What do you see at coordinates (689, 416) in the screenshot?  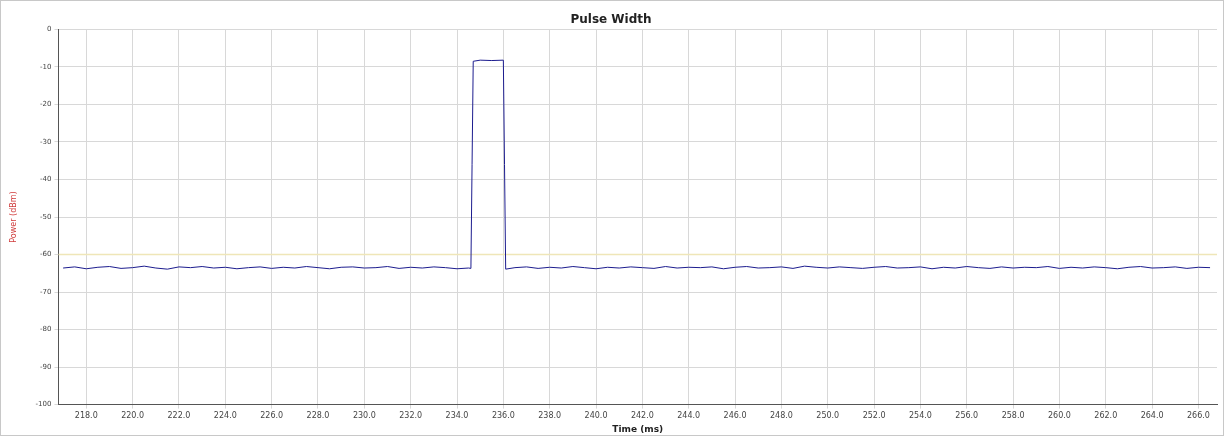 I see `x-tick-label: 244.0` at bounding box center [689, 416].